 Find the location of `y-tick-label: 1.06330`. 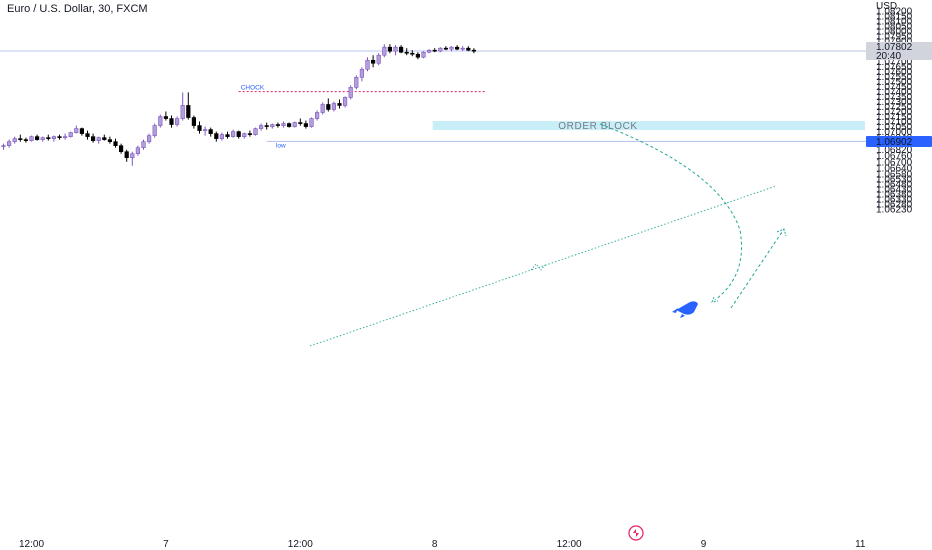

y-tick-label: 1.06330 is located at coordinates (894, 199).